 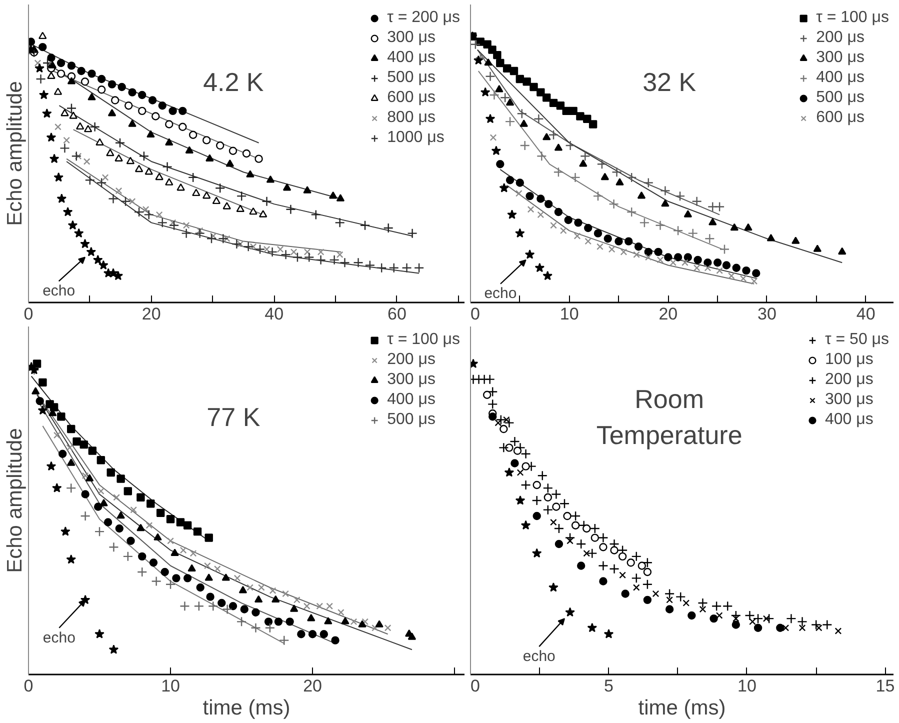 What do you see at coordinates (885, 686) in the screenshot?
I see `x-tick-label: 15` at bounding box center [885, 686].